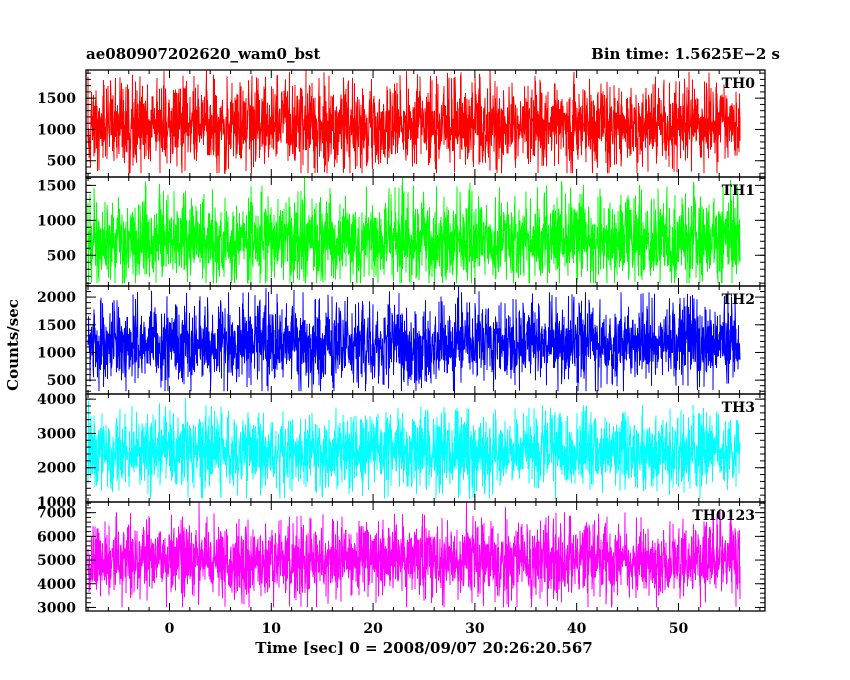  Describe the element at coordinates (373, 629) in the screenshot. I see `x-tick-label: 20` at that location.